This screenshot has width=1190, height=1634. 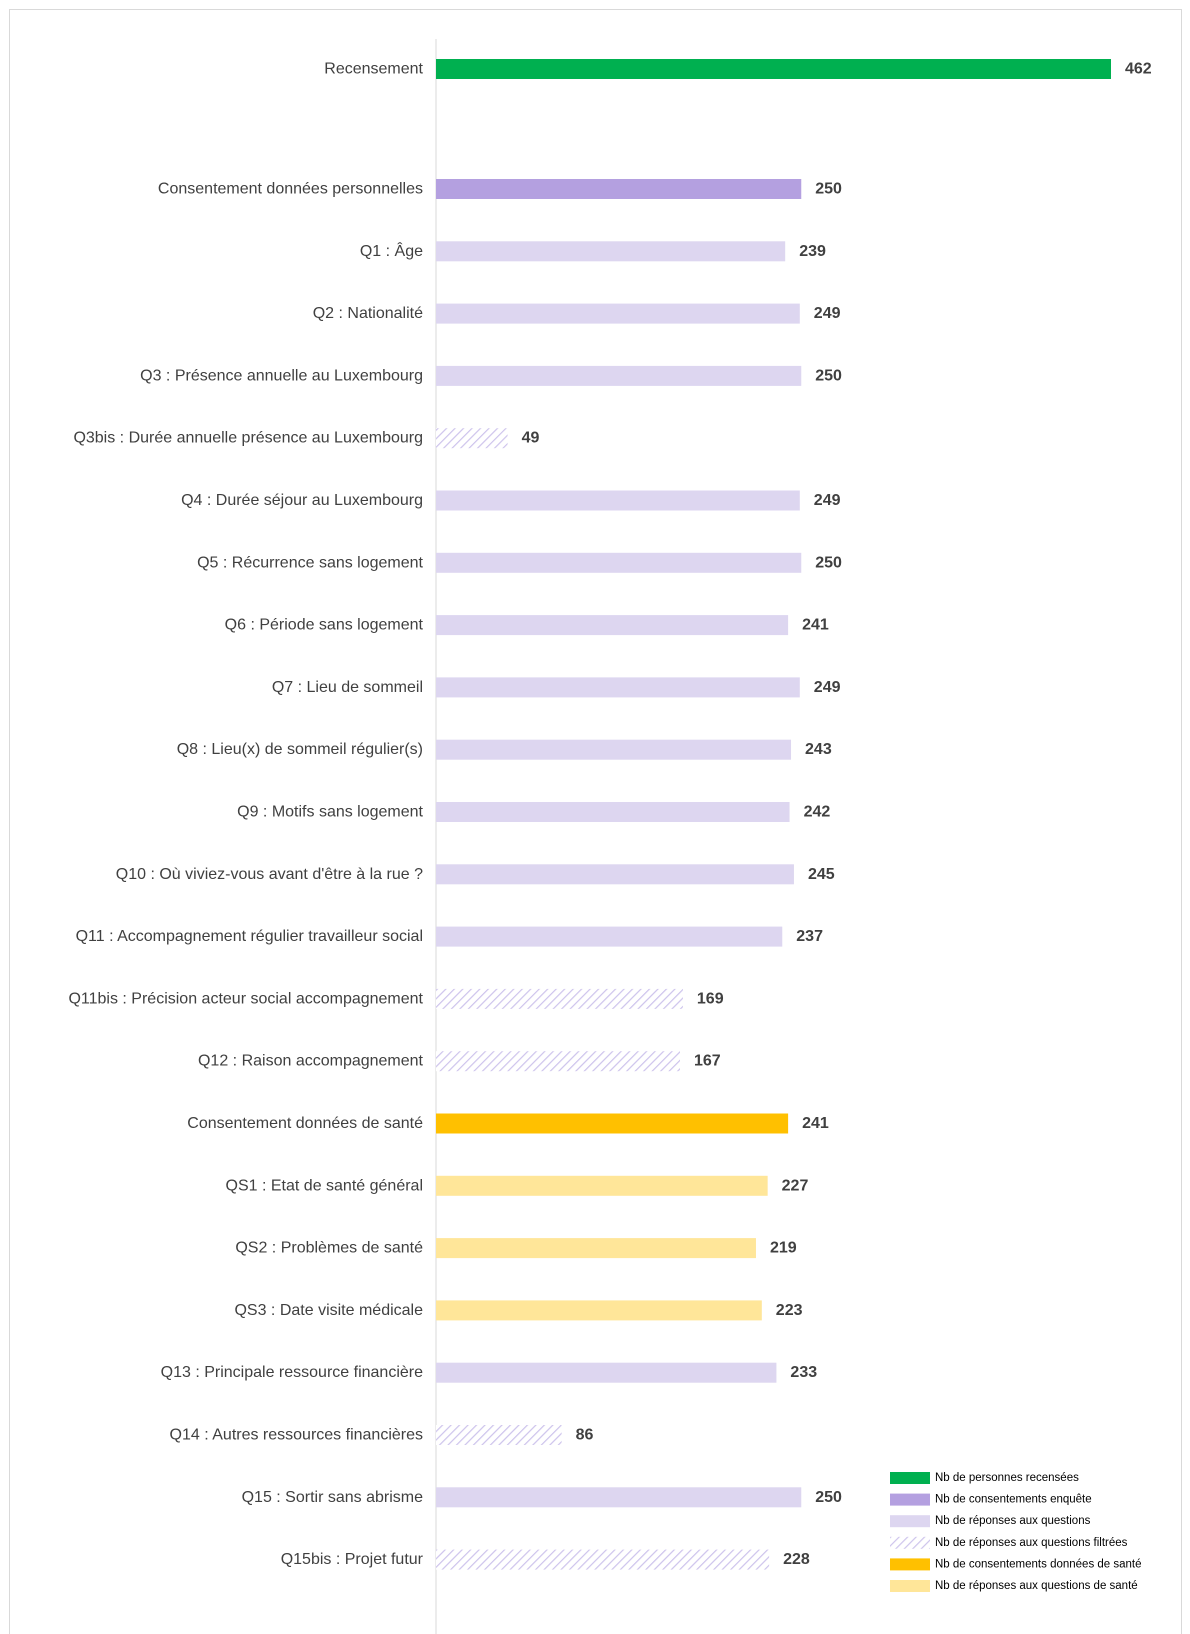 I want to click on category-label: Q9 : Motifs sans logement, so click(x=330, y=812).